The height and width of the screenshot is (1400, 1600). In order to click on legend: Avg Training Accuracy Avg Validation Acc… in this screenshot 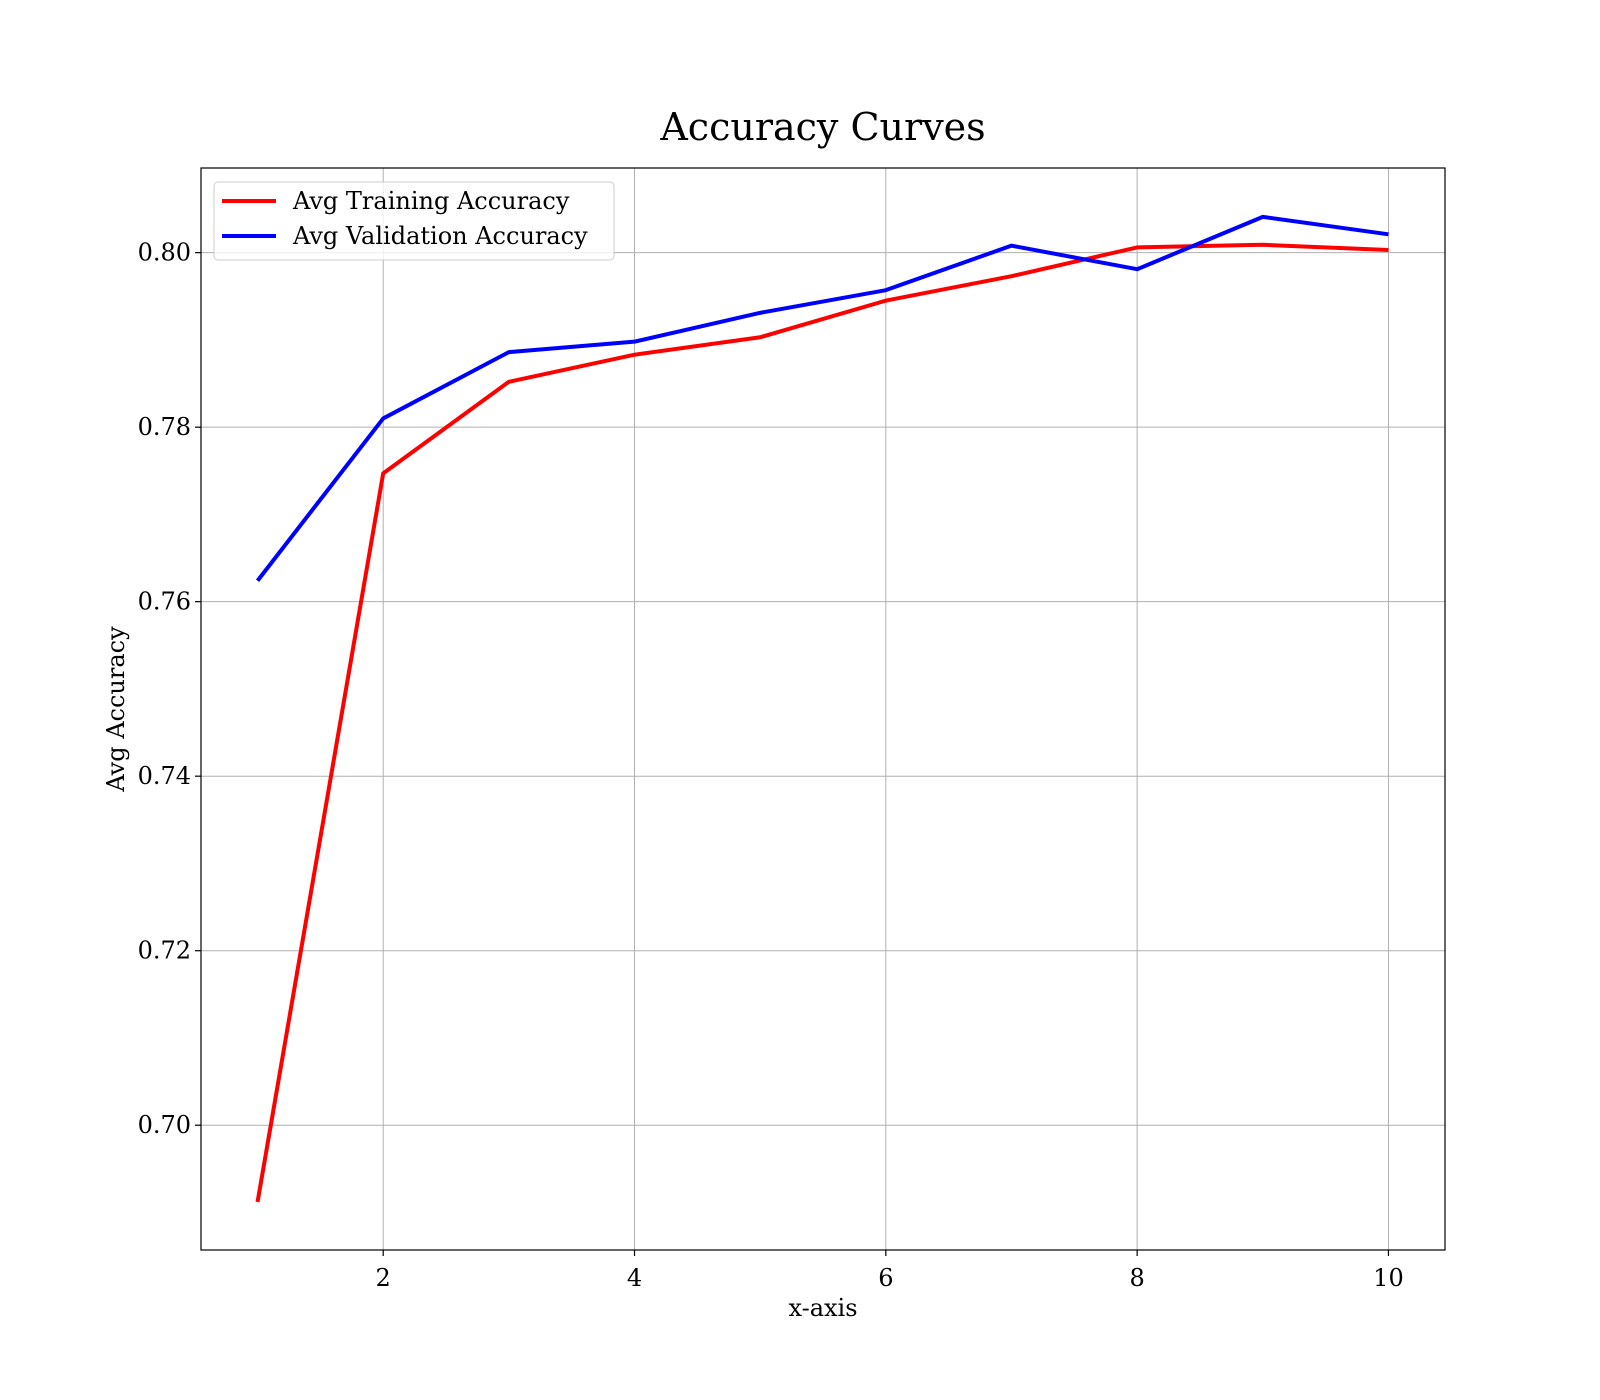, I will do `click(414, 221)`.